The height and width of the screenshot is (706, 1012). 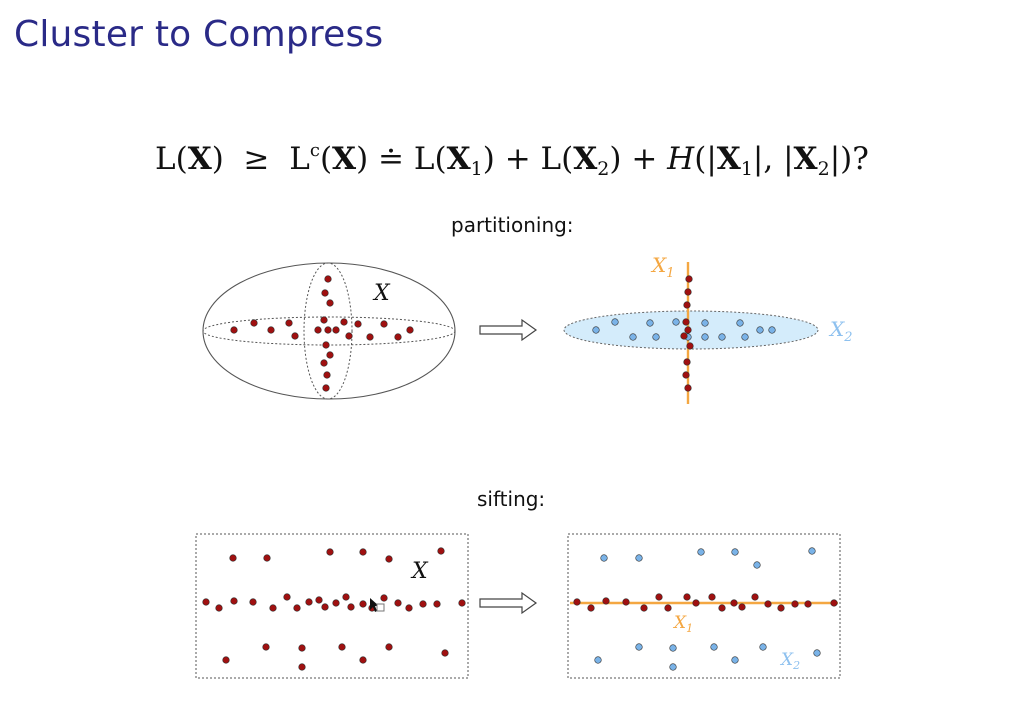 I want to click on partitioning-label: partitioning:, so click(x=512, y=225).